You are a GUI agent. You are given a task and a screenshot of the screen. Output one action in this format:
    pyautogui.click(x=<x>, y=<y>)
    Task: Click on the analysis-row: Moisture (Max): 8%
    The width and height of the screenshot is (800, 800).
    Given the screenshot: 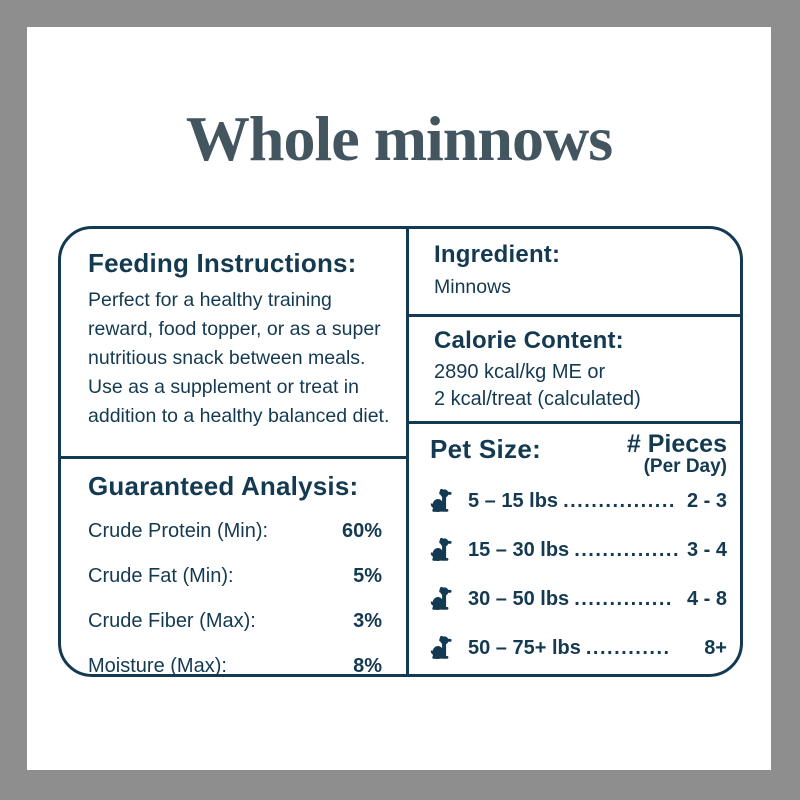 What is the action you would take?
    pyautogui.click(x=235, y=666)
    